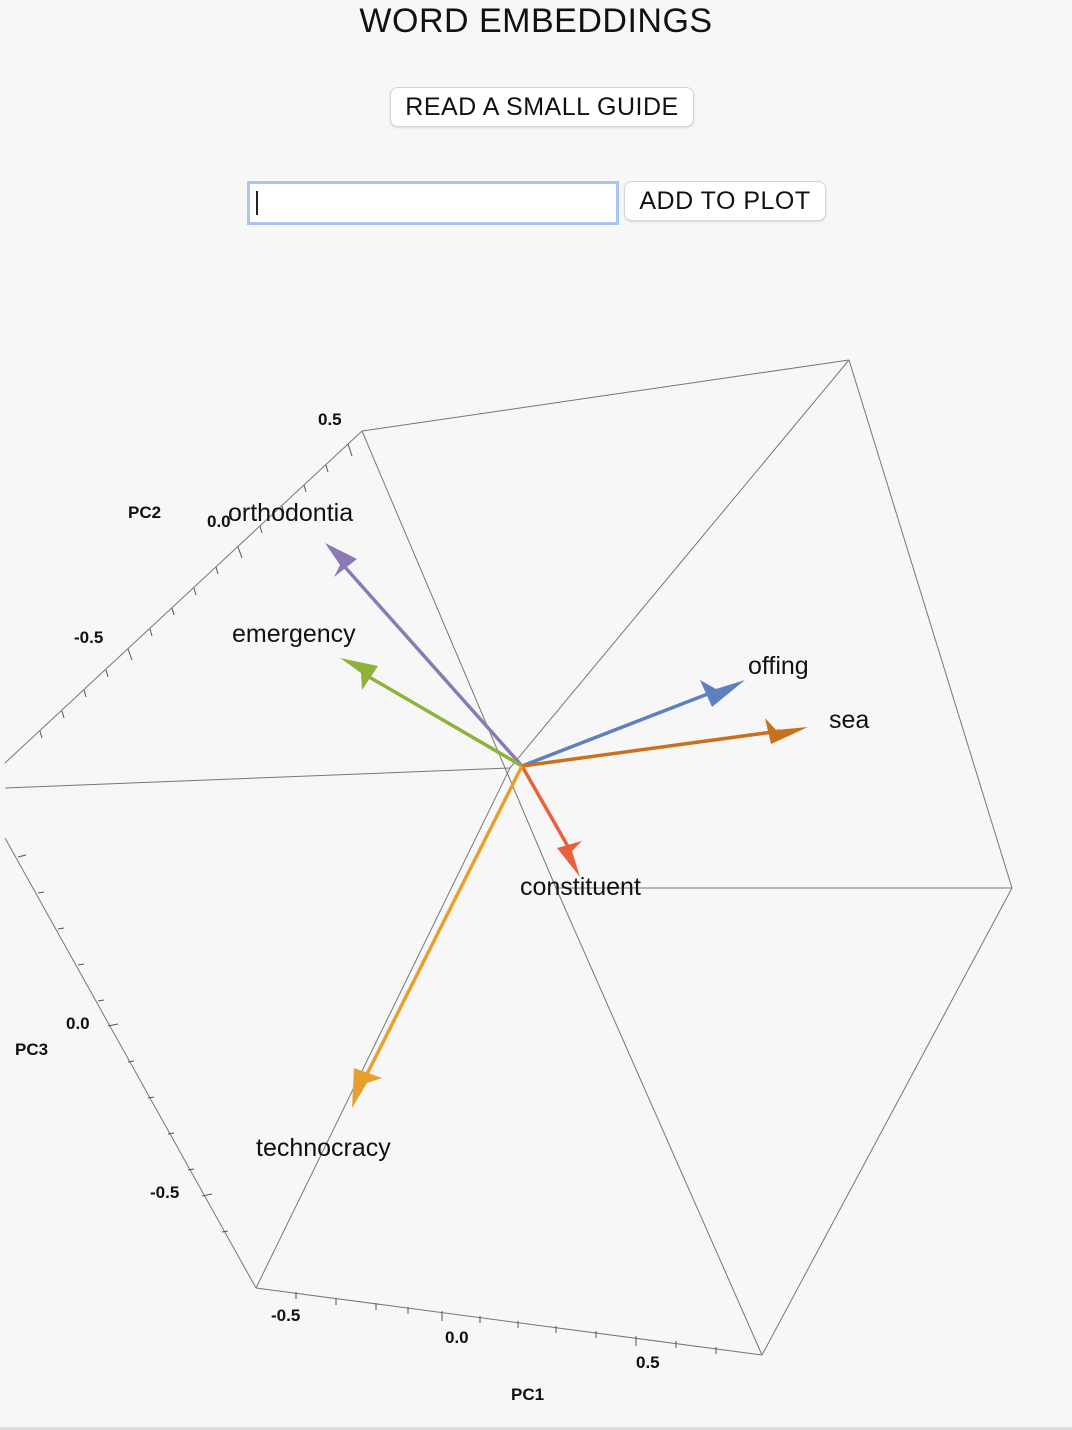  What do you see at coordinates (31, 1049) in the screenshot?
I see `pc3-axis-label: PC3` at bounding box center [31, 1049].